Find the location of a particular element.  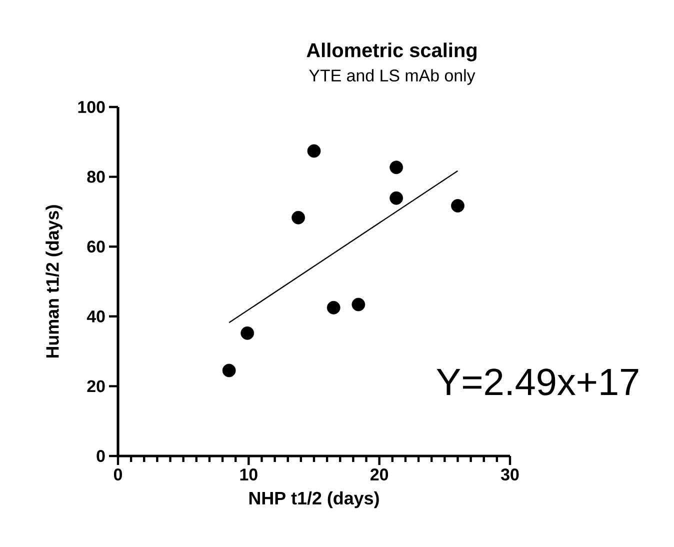

y-tick-label: 80 is located at coordinates (96, 176).